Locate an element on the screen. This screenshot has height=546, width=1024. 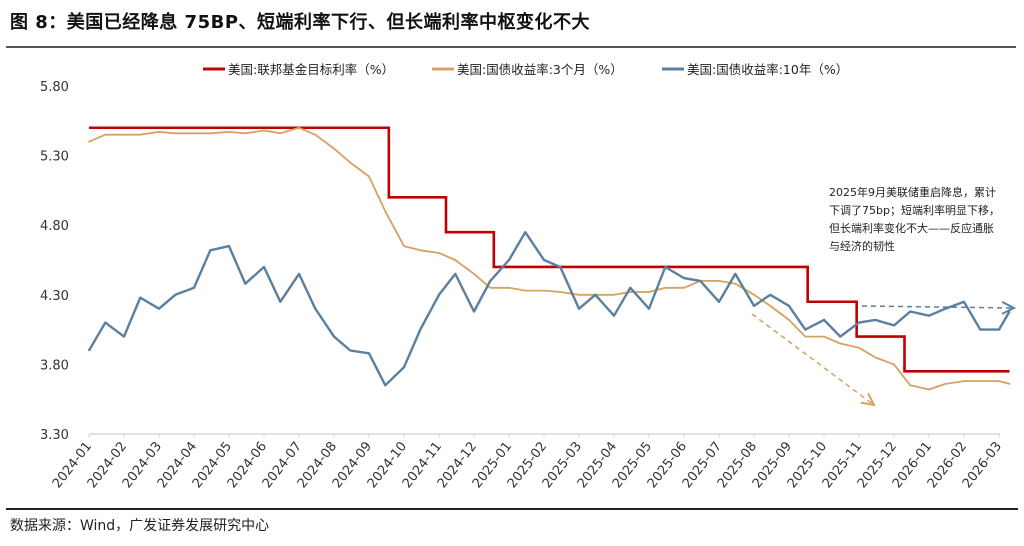
legend-label: 美国:国债收益率:10年（%） is located at coordinates (767, 69).